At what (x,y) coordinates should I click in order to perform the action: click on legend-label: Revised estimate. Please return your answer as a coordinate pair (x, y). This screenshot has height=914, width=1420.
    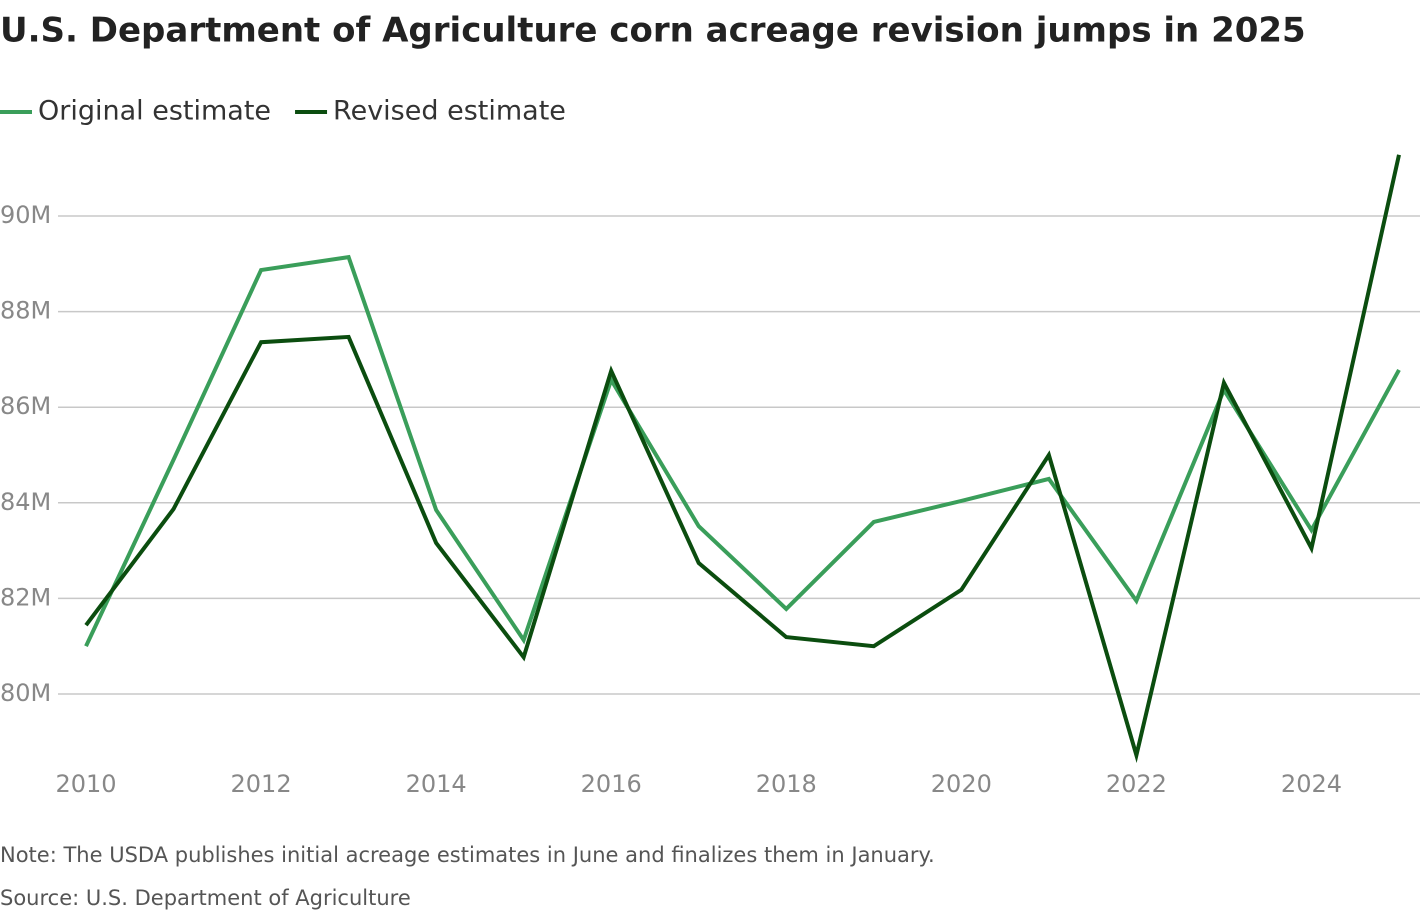
    Looking at the image, I should click on (449, 111).